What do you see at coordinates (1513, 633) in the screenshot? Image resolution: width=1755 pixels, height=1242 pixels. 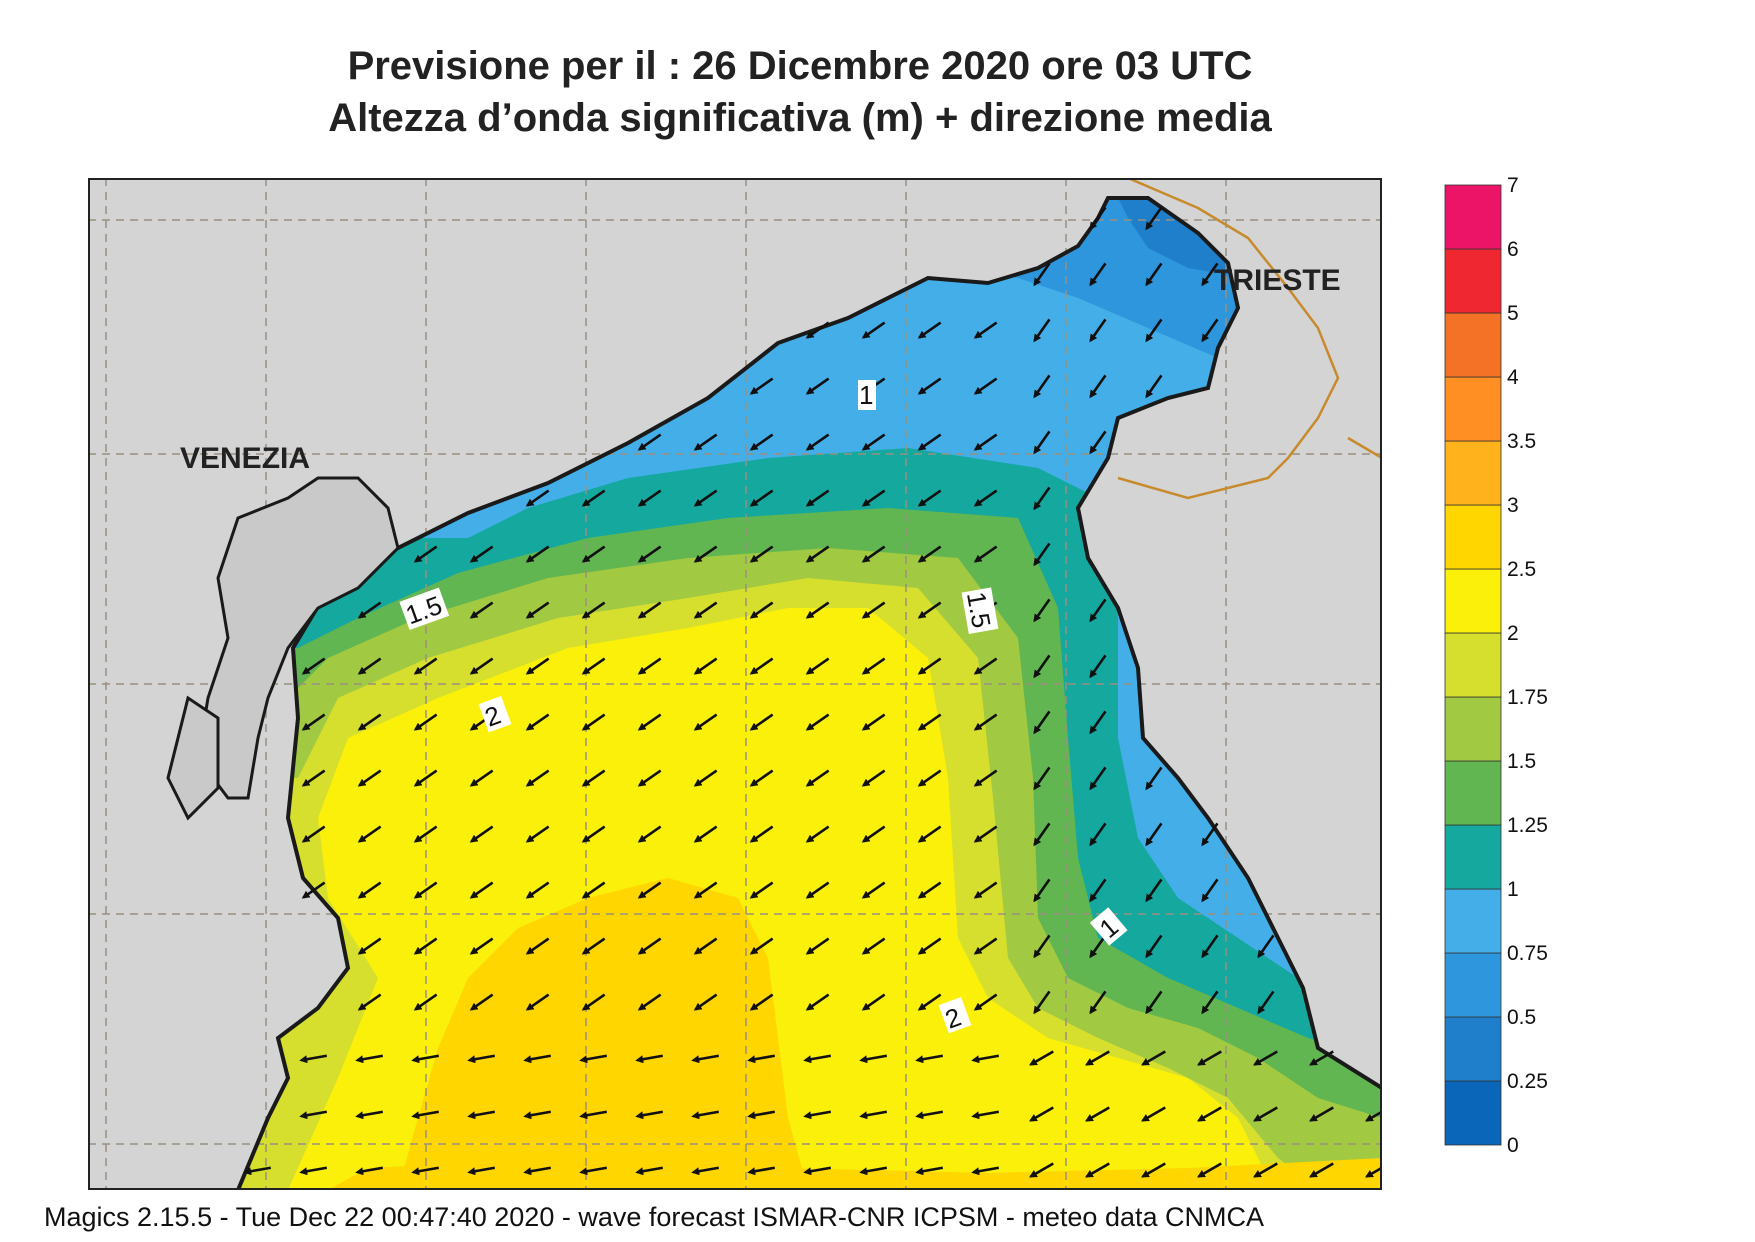 I see `legend-tick-label: 2` at bounding box center [1513, 633].